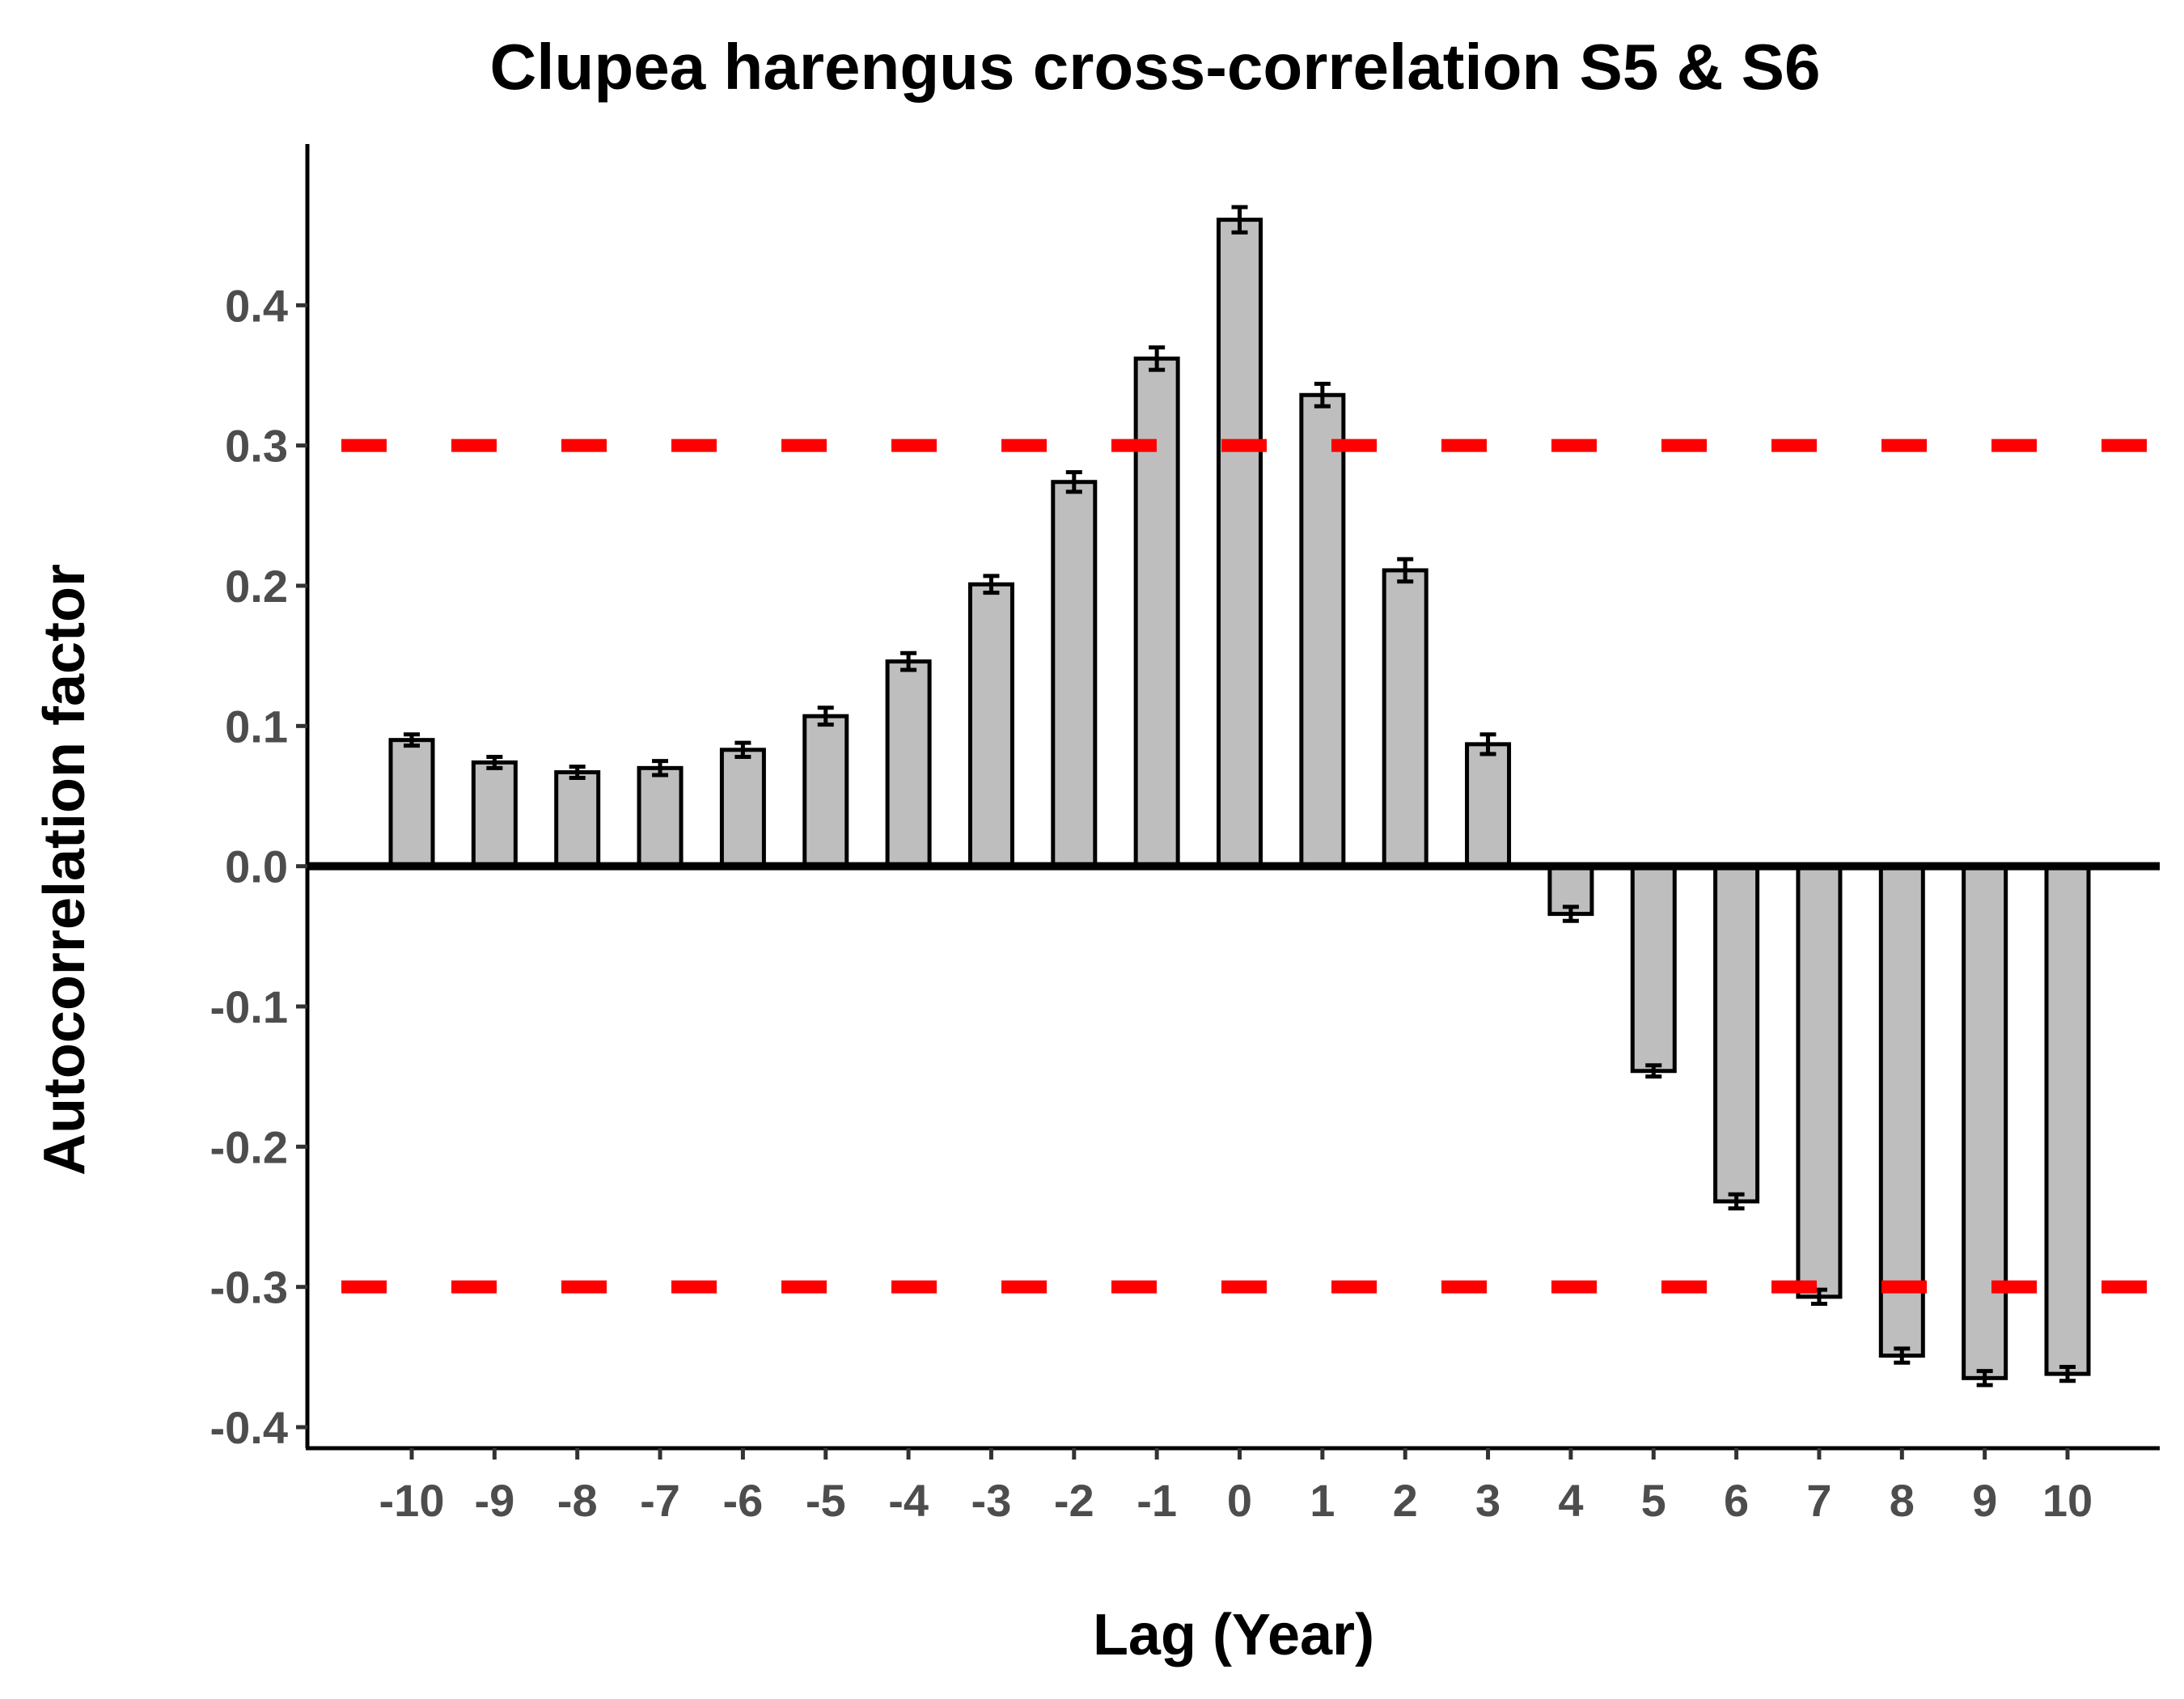 The height and width of the screenshot is (1699, 2184). I want to click on y-tick-label: 0.3, so click(256, 446).